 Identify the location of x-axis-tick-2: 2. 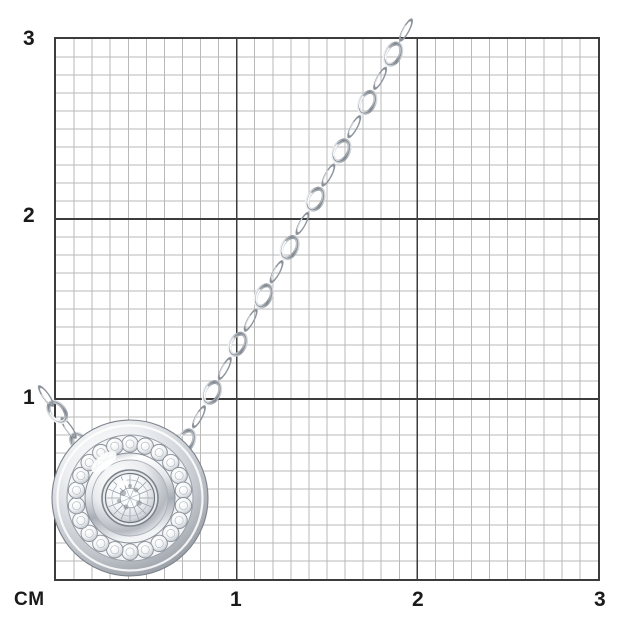
(418, 599).